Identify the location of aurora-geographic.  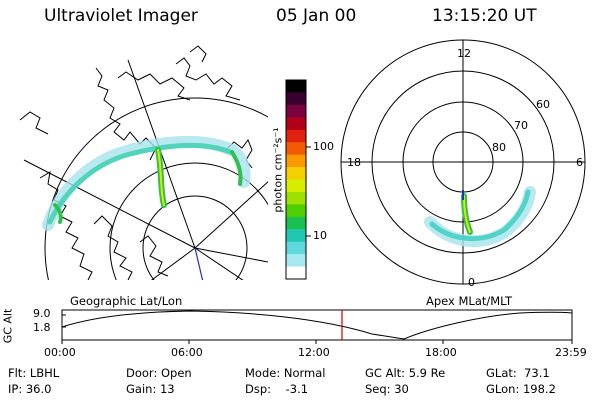
(146, 183).